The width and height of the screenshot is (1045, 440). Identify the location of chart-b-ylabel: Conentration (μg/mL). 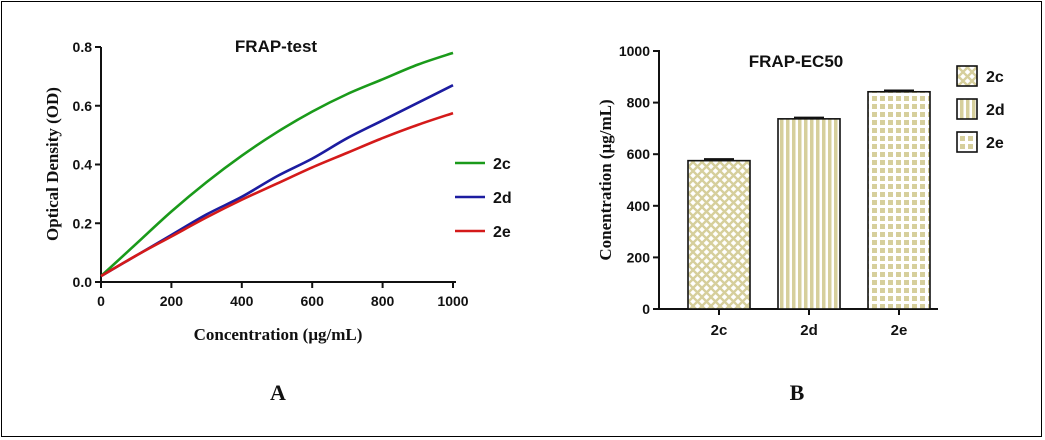
(605, 179).